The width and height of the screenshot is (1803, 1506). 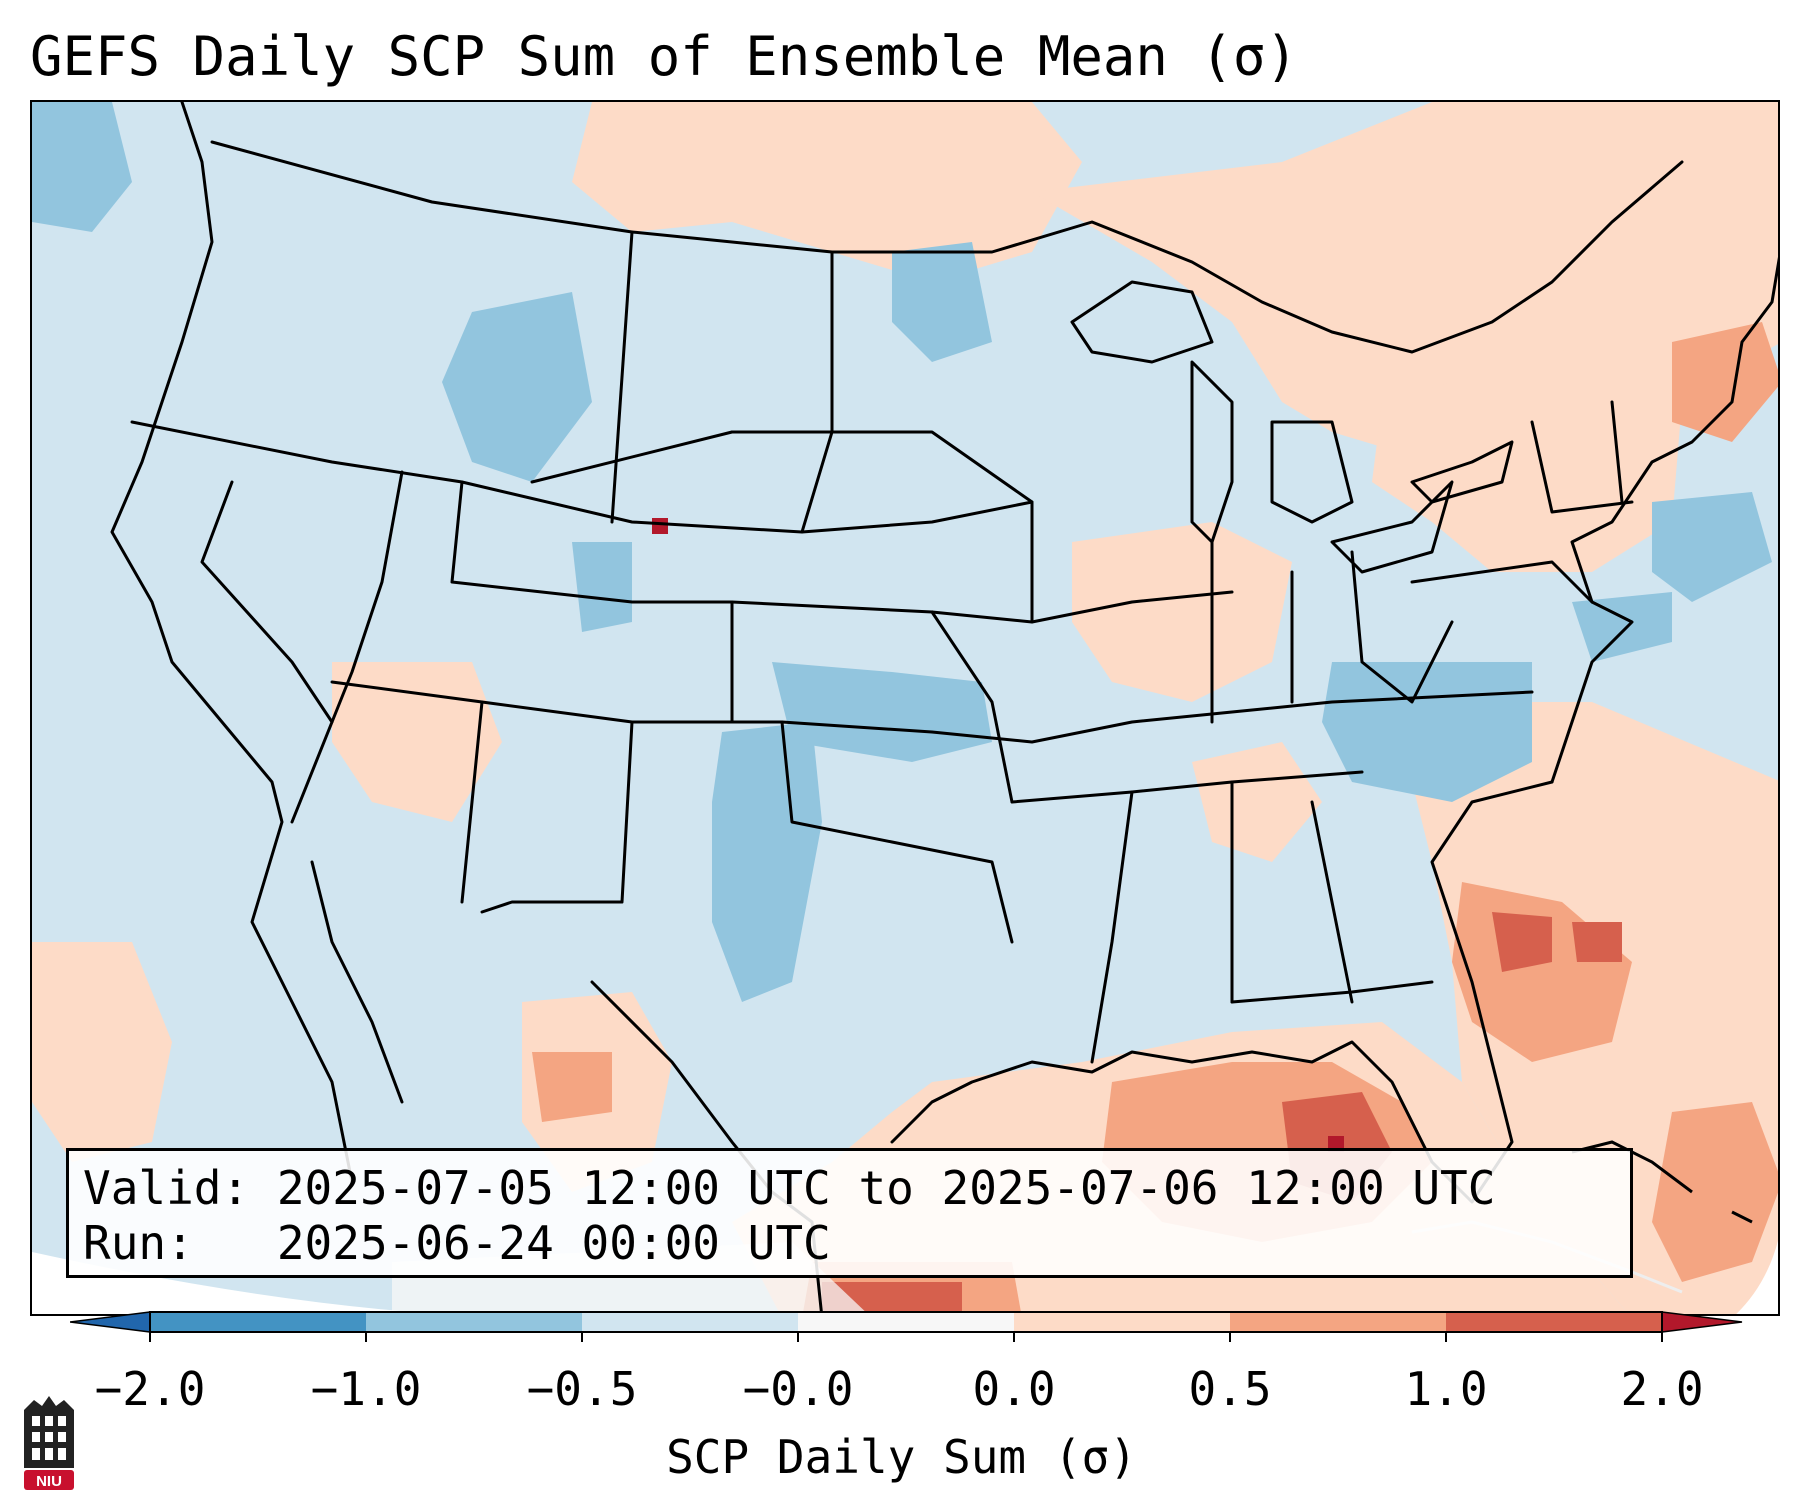 I want to click on colorbar-extend-low, so click(x=110, y=1322).